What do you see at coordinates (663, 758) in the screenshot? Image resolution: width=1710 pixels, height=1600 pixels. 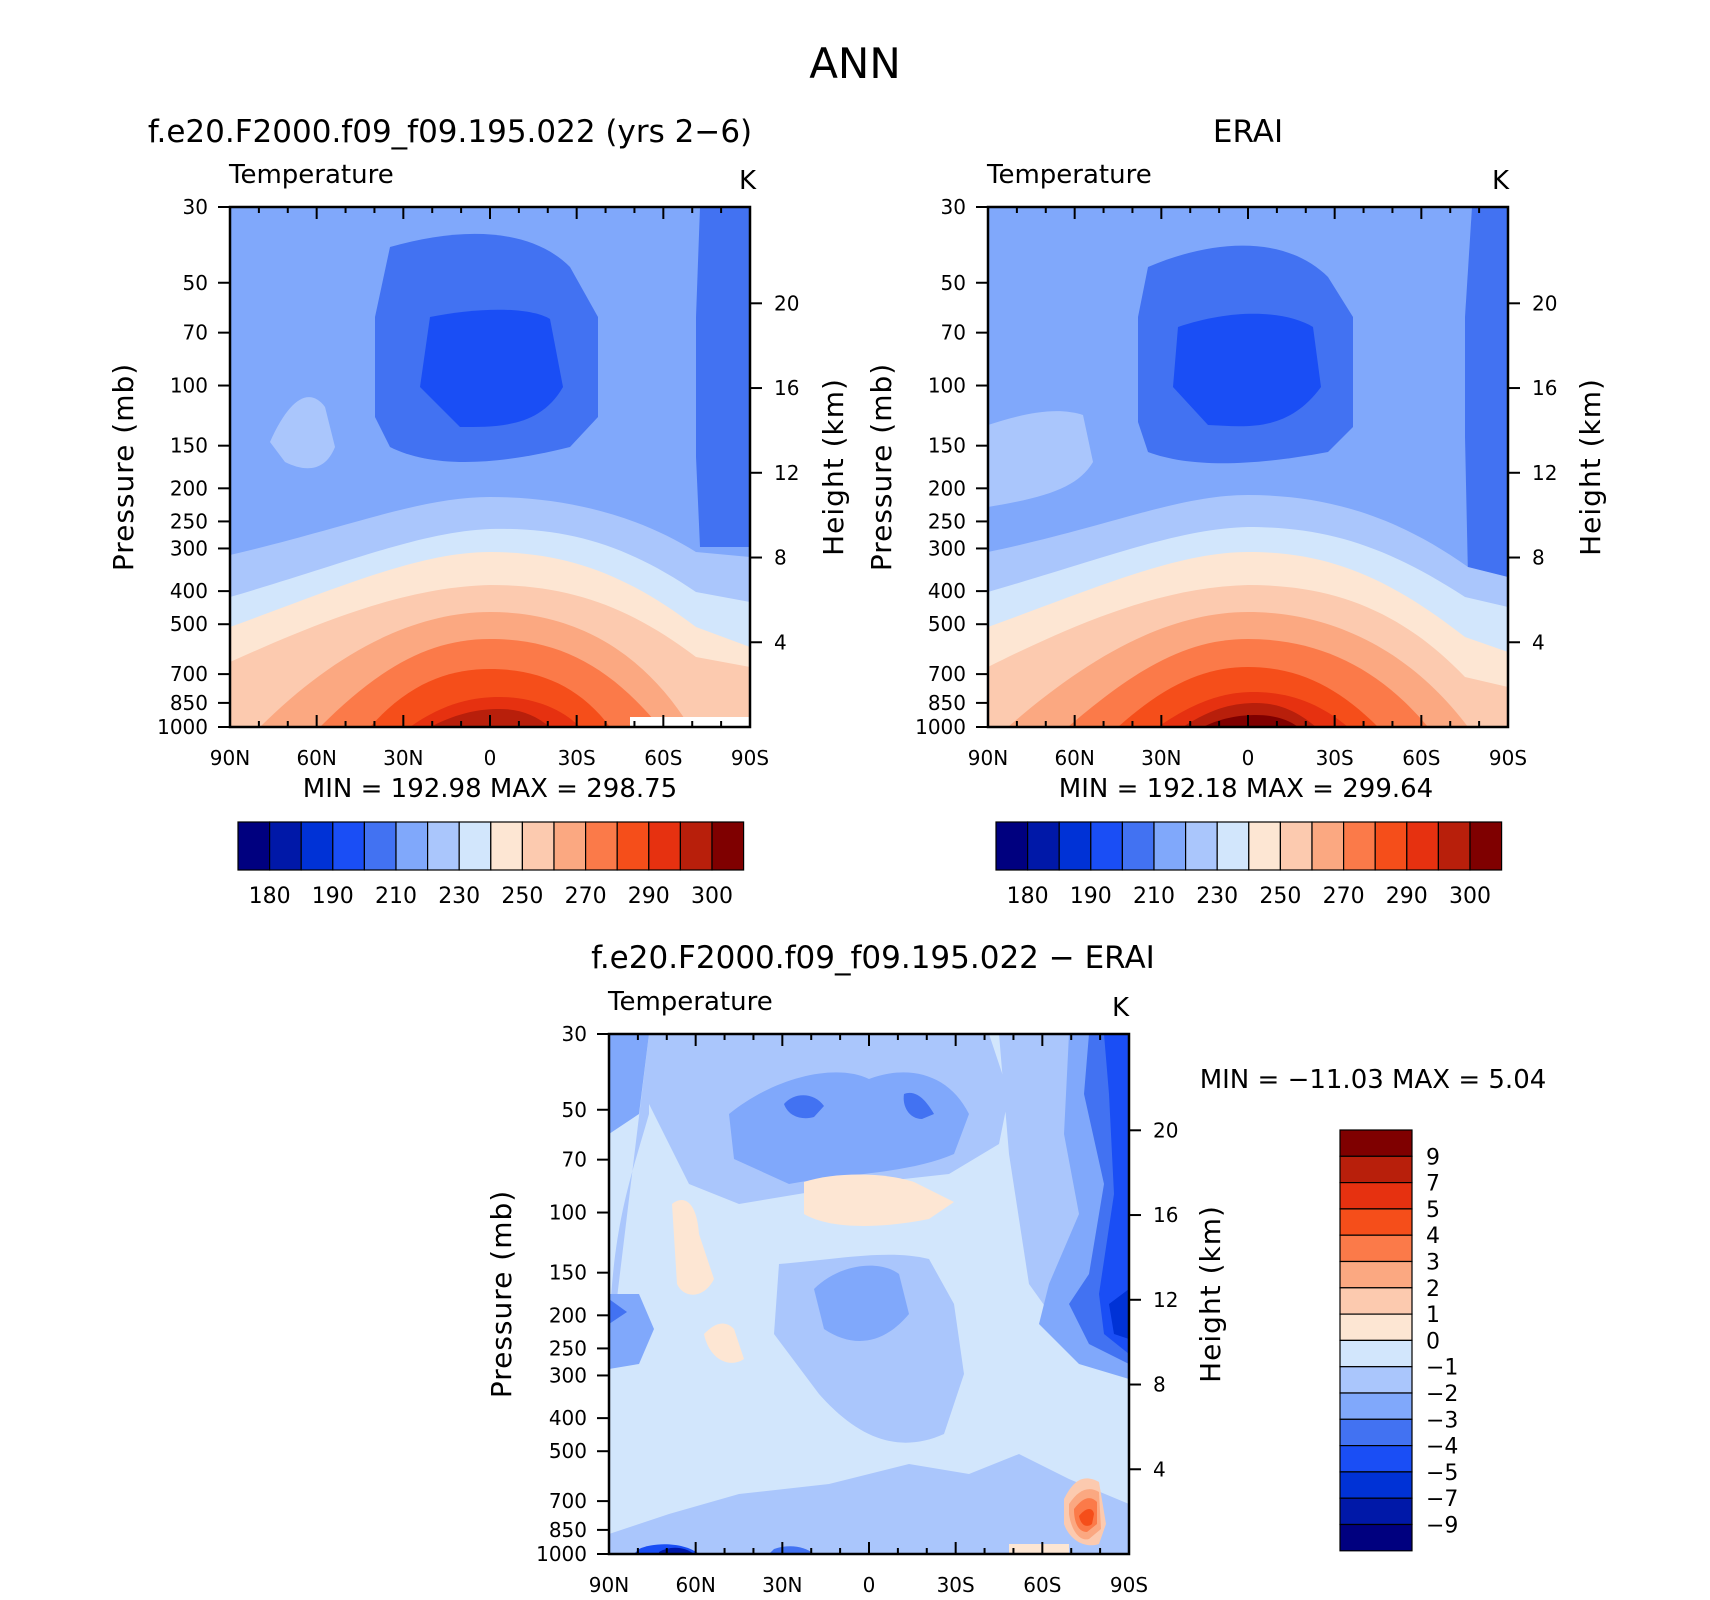 I see `x-tick-label: 60S` at bounding box center [663, 758].